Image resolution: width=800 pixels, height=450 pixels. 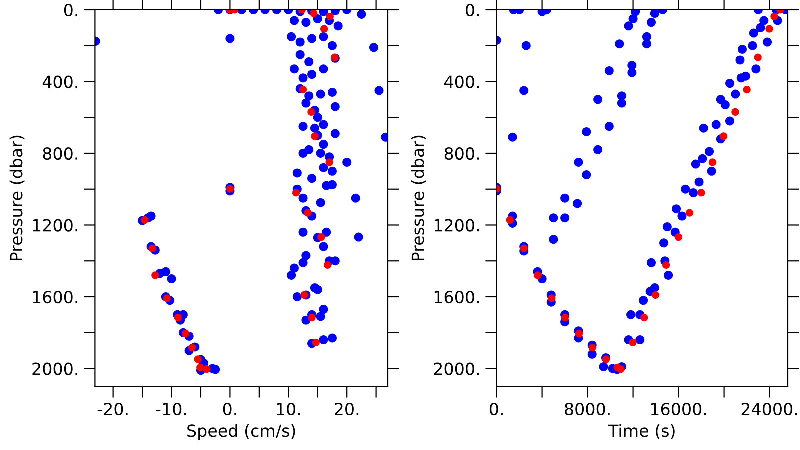 I want to click on x-axis-title: Speed (cm/s), so click(x=242, y=432).